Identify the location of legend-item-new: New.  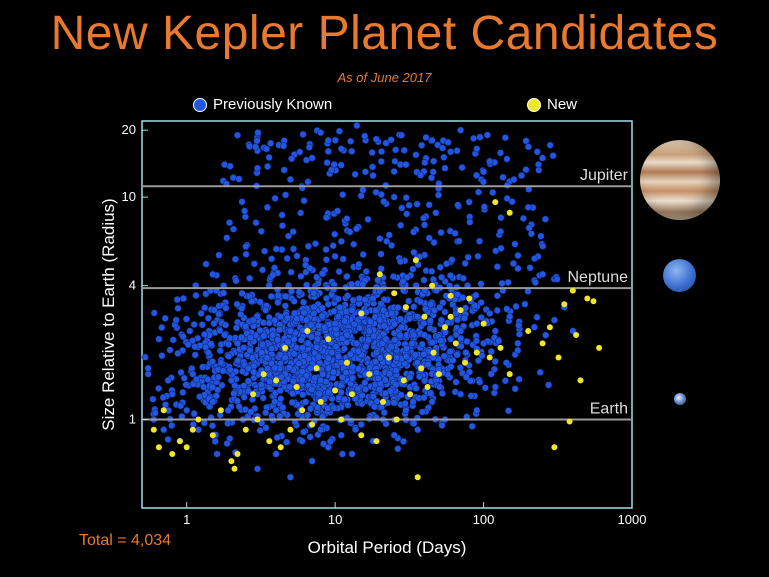
(552, 104).